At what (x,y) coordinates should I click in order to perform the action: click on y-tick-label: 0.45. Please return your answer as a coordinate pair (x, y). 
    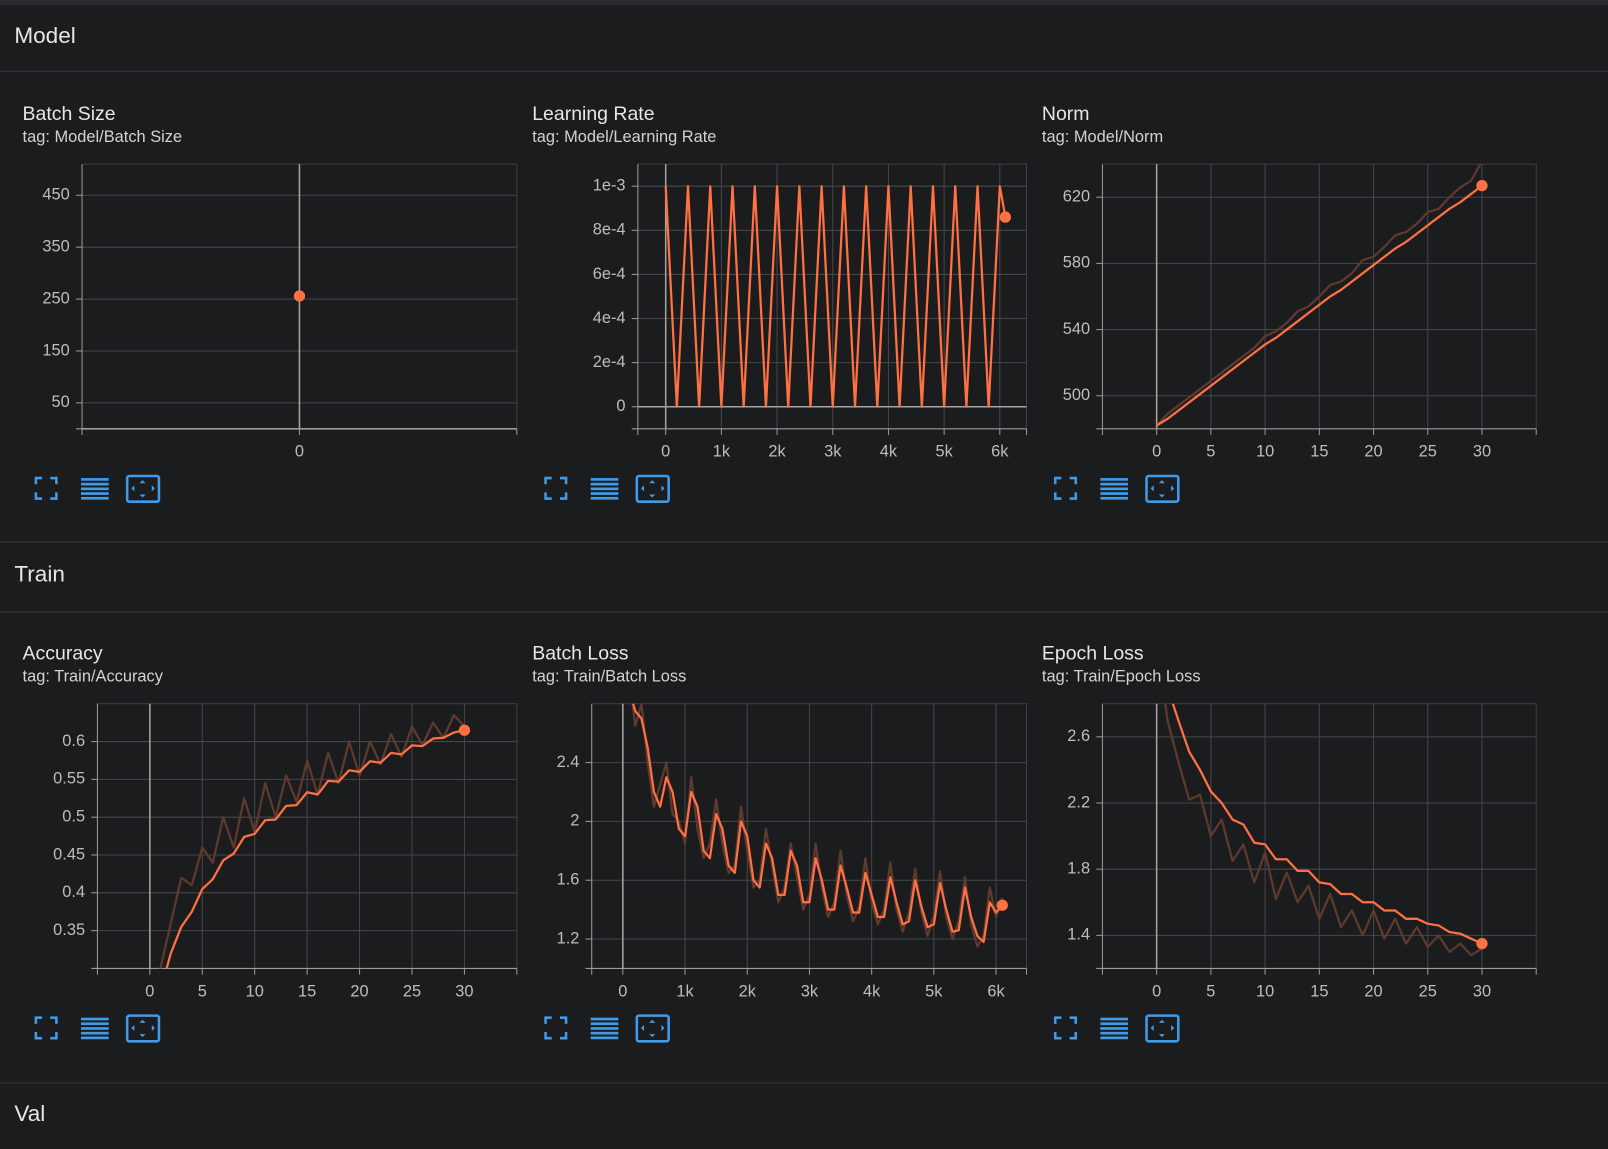
    Looking at the image, I should click on (69, 854).